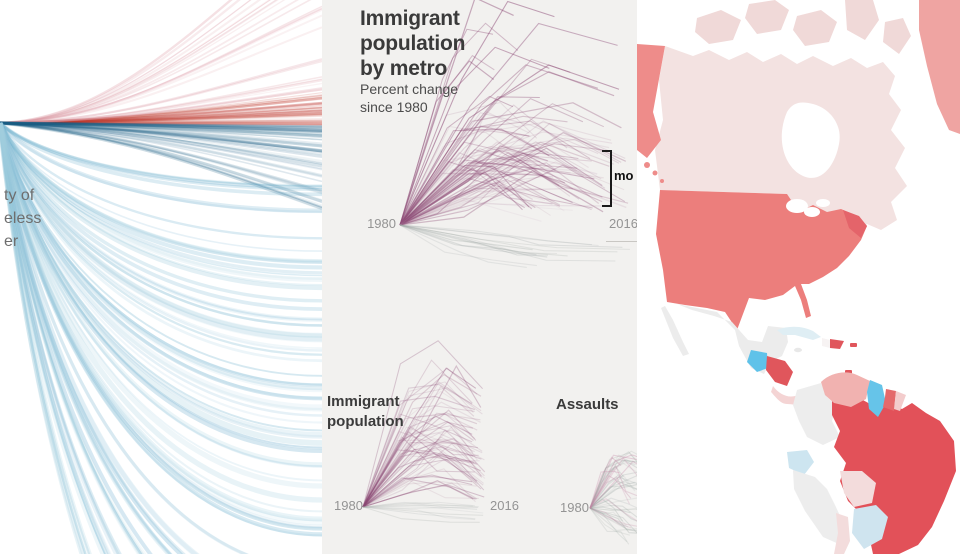 The height and width of the screenshot is (554, 960). What do you see at coordinates (574, 507) in the screenshot?
I see `axis-label-1980: 1980` at bounding box center [574, 507].